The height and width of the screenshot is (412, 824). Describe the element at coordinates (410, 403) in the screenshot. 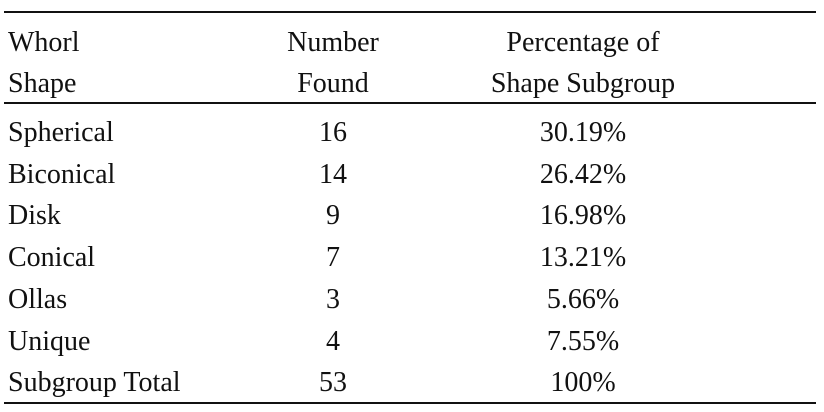

I see `bottom-rule` at that location.